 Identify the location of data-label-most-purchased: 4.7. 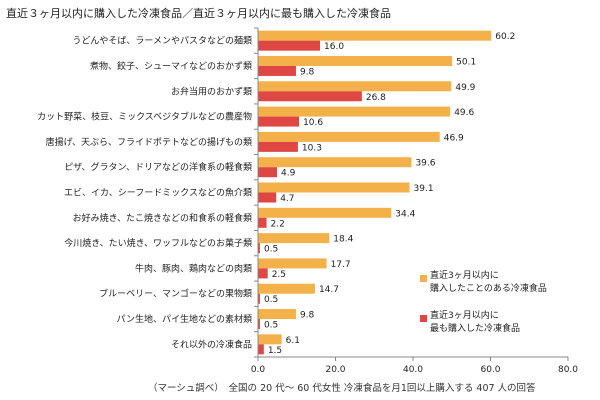
(287, 199).